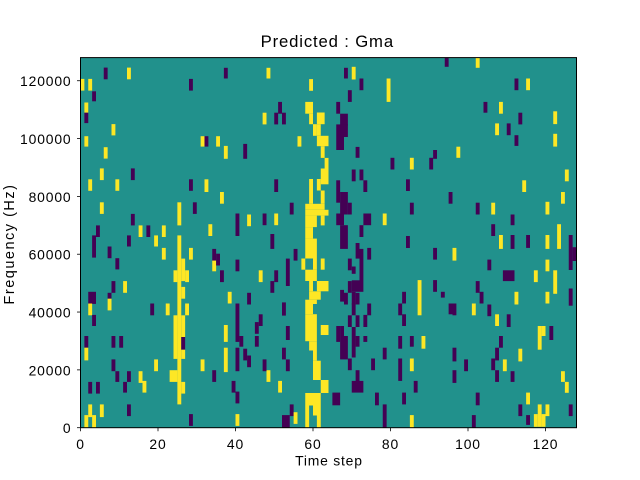 The image size is (640, 480). What do you see at coordinates (327, 41) in the screenshot?
I see `svg-text: Predicted : Gma` at bounding box center [327, 41].